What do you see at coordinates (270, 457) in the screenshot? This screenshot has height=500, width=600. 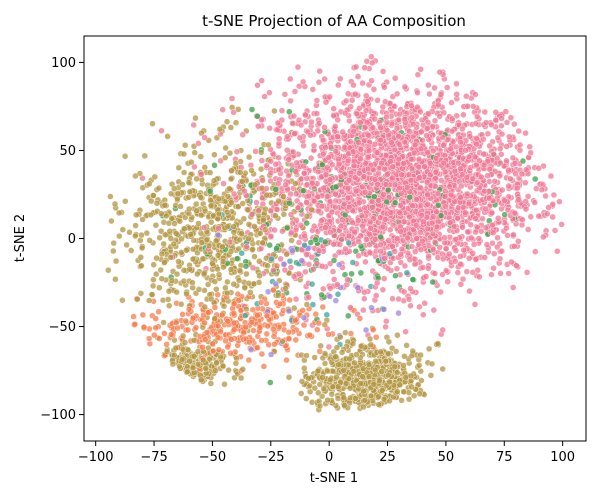 I see `x-tick-label: −25` at bounding box center [270, 457].